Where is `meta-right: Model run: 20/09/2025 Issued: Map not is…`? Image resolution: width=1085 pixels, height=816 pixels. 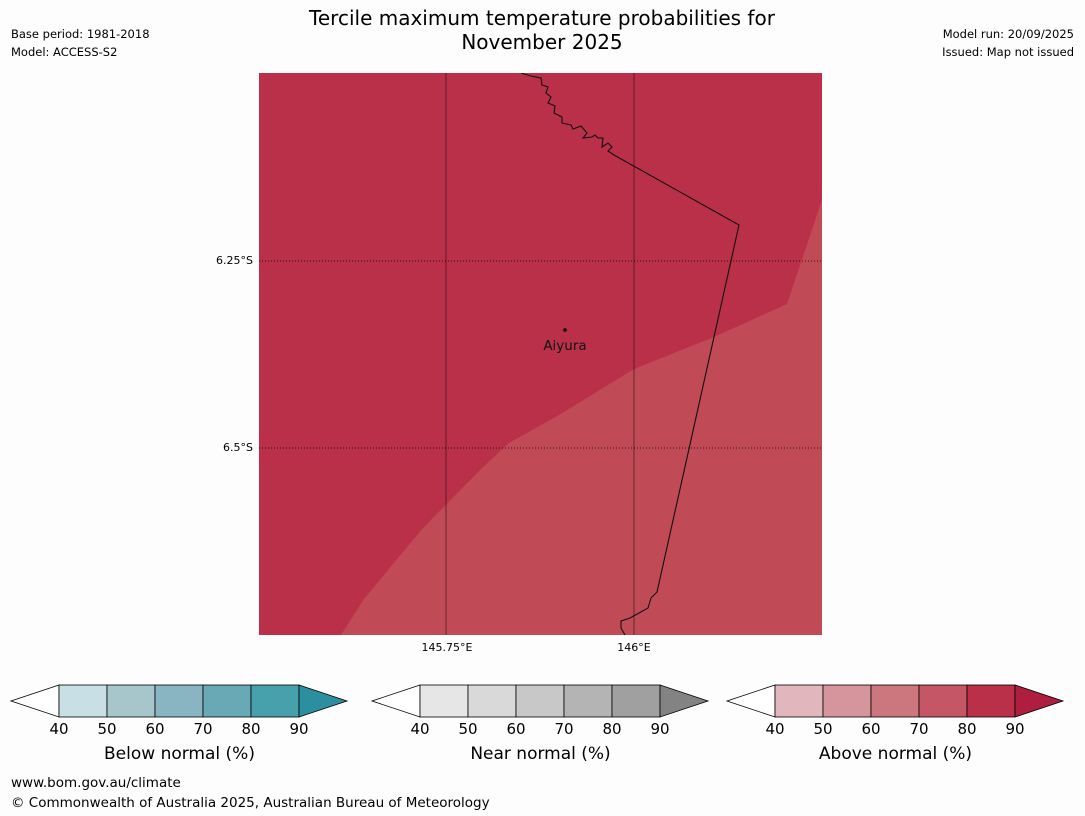
meta-right: Model run: 20/09/2025 Issued: Map not is… is located at coordinates (1008, 43).